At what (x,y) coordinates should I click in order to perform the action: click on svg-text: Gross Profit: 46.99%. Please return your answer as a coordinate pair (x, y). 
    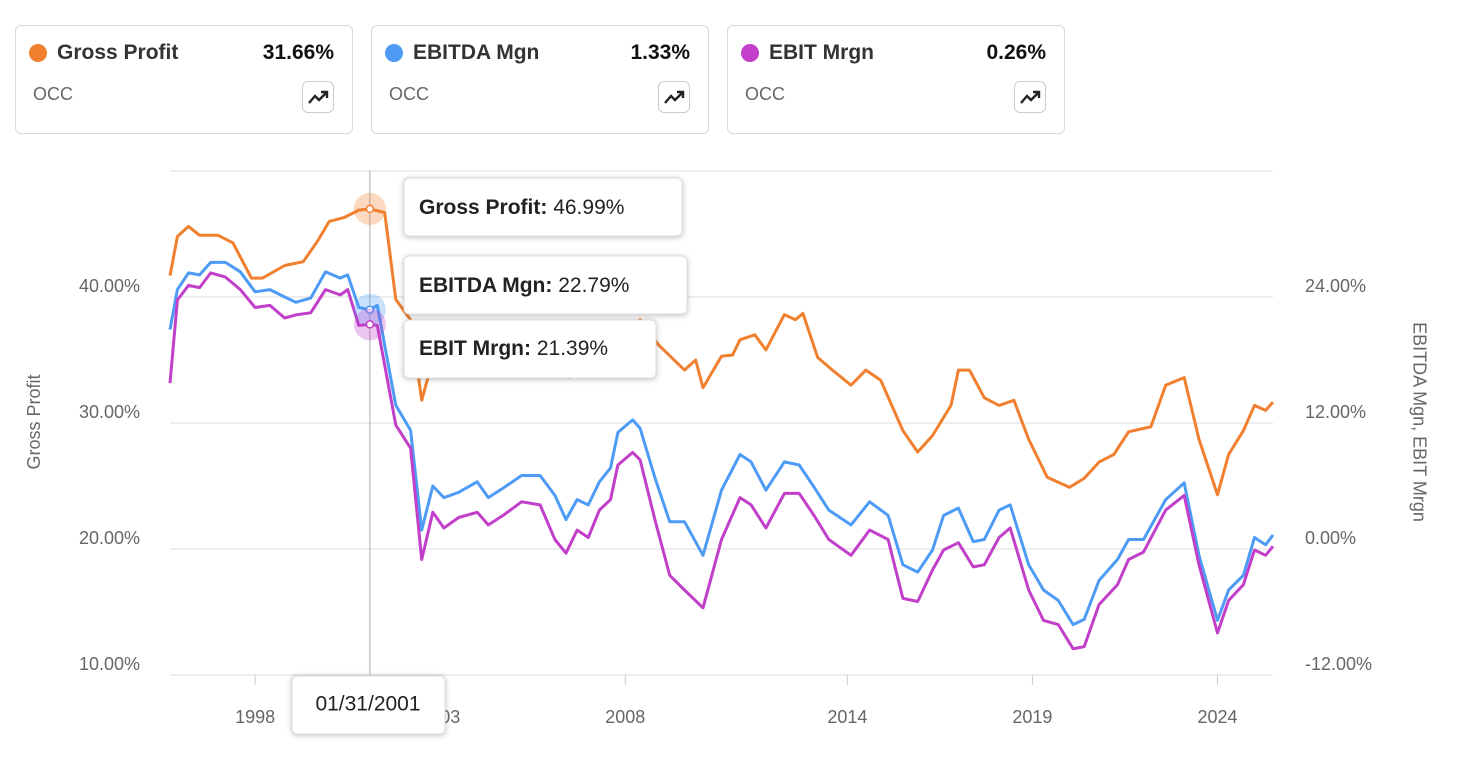
    Looking at the image, I should click on (521, 207).